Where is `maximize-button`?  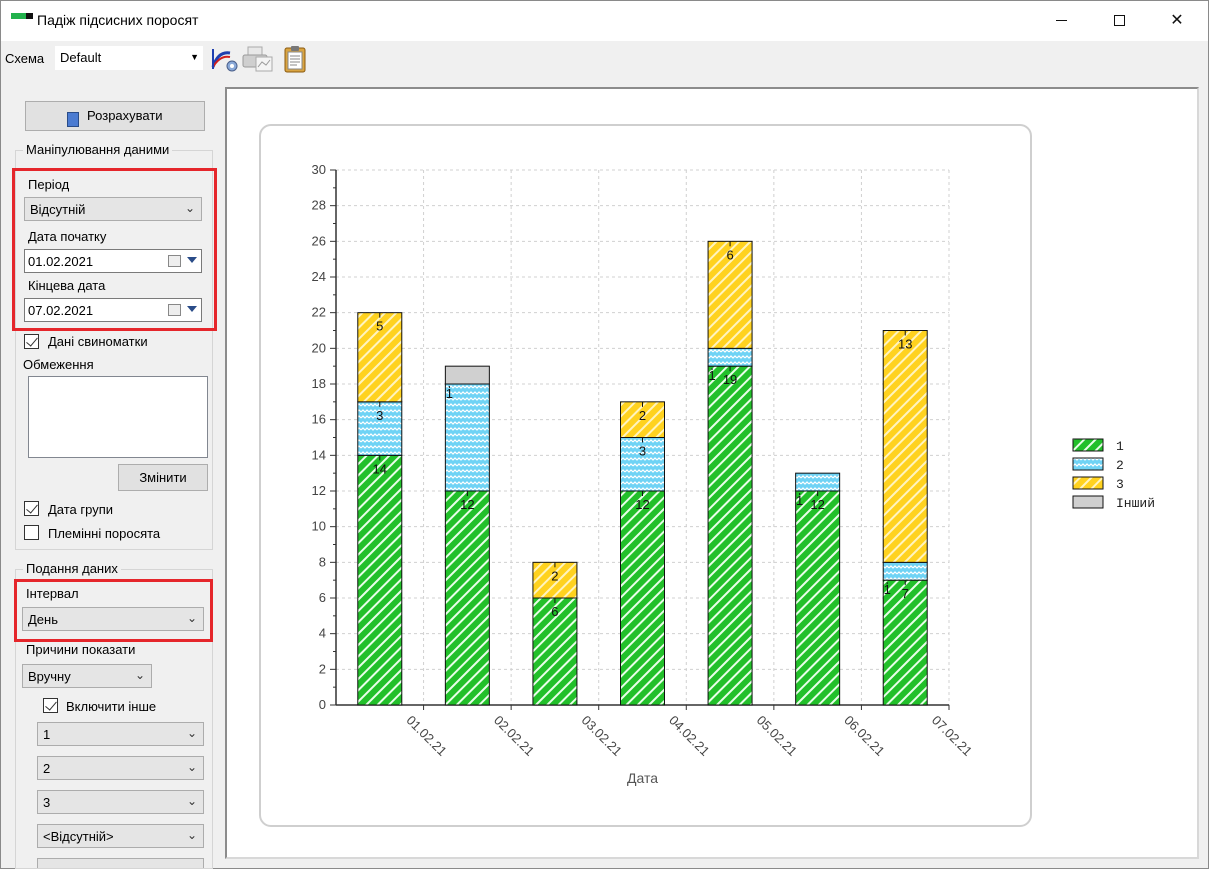
maximize-button is located at coordinates (1119, 21).